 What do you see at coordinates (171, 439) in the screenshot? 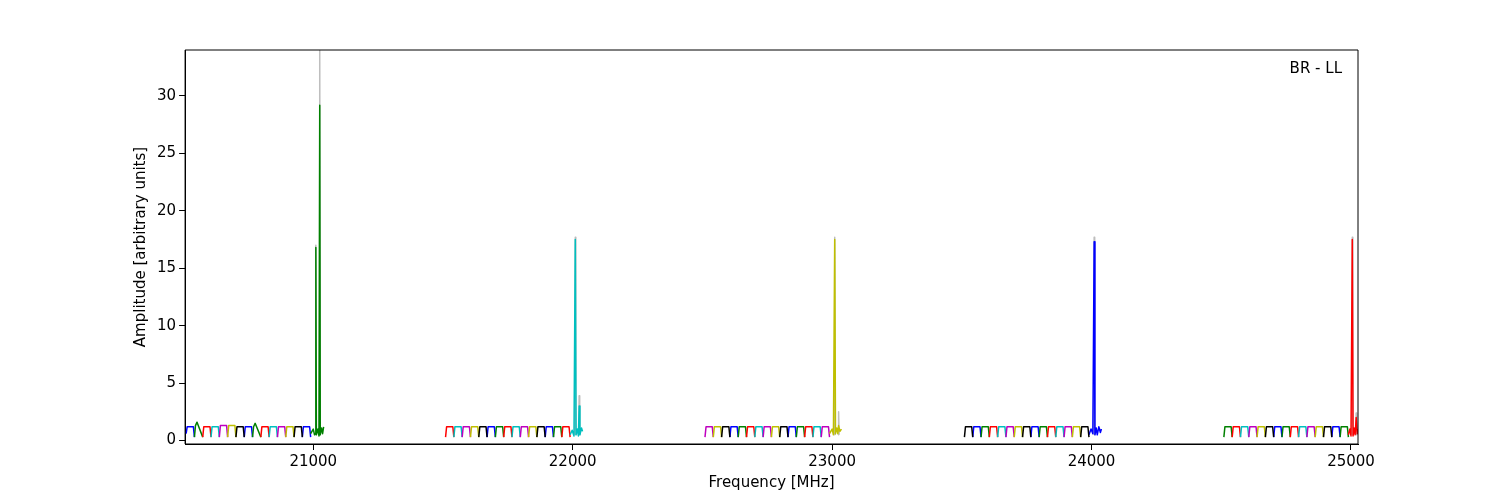
I see `y-tick-label: 0` at bounding box center [171, 439].